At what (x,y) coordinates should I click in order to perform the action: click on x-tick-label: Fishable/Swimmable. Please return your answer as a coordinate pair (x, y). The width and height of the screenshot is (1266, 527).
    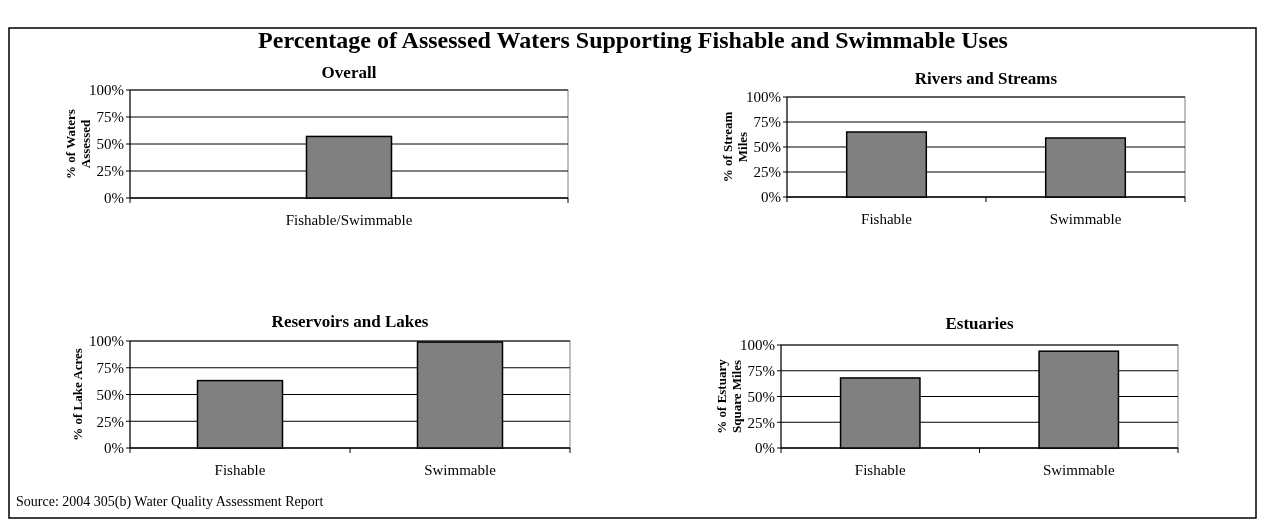
    Looking at the image, I should click on (349, 220).